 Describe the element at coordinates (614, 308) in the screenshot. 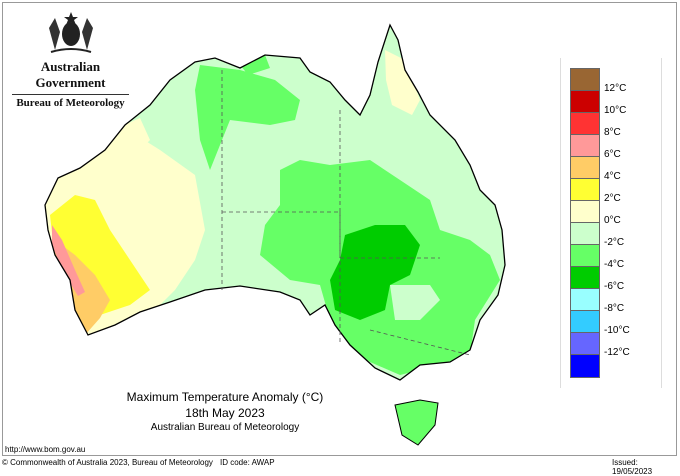

I see `legend-label: -8°C` at that location.